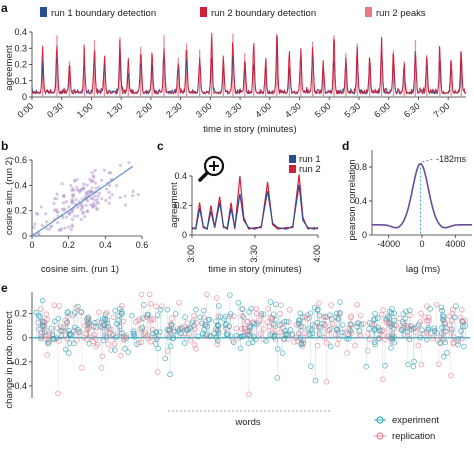 The width and height of the screenshot is (474, 452). Describe the element at coordinates (310, 169) in the screenshot. I see `legend-c-run2-label: run 2` at that location.